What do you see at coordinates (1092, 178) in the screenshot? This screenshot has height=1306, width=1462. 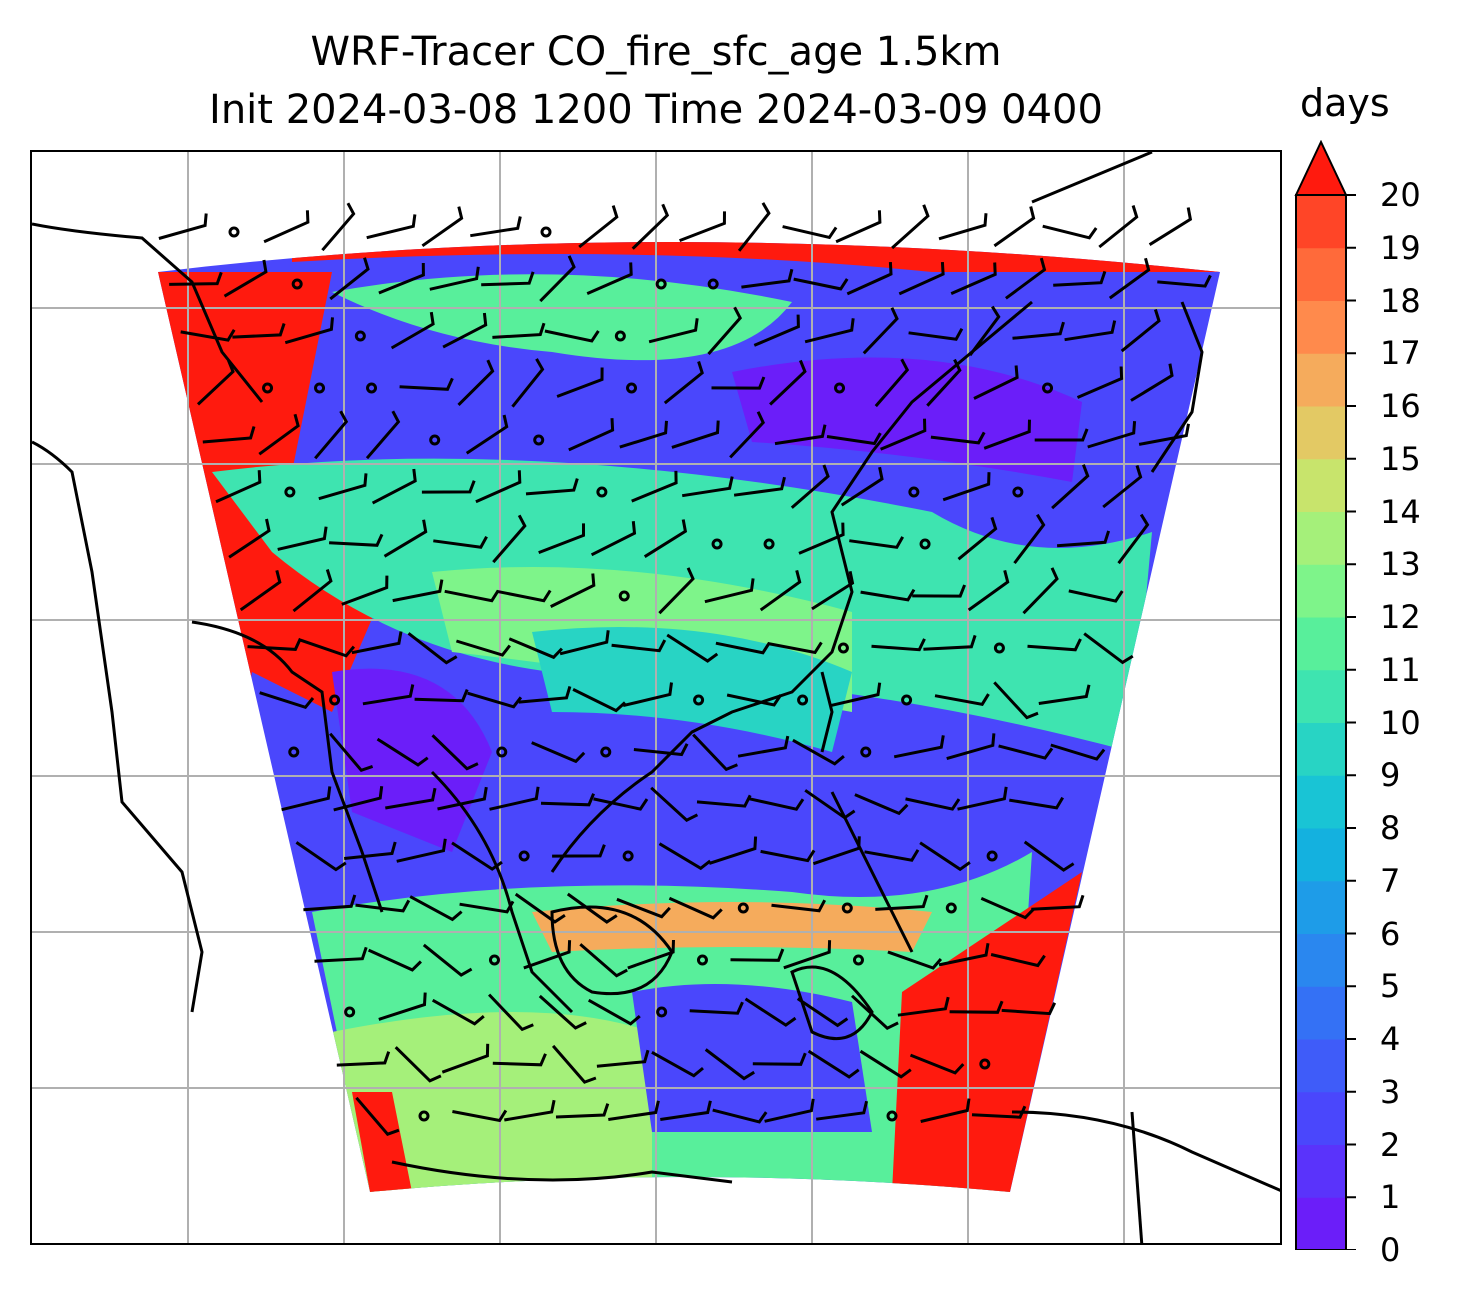 I see `coastline-kamchatka` at bounding box center [1092, 178].